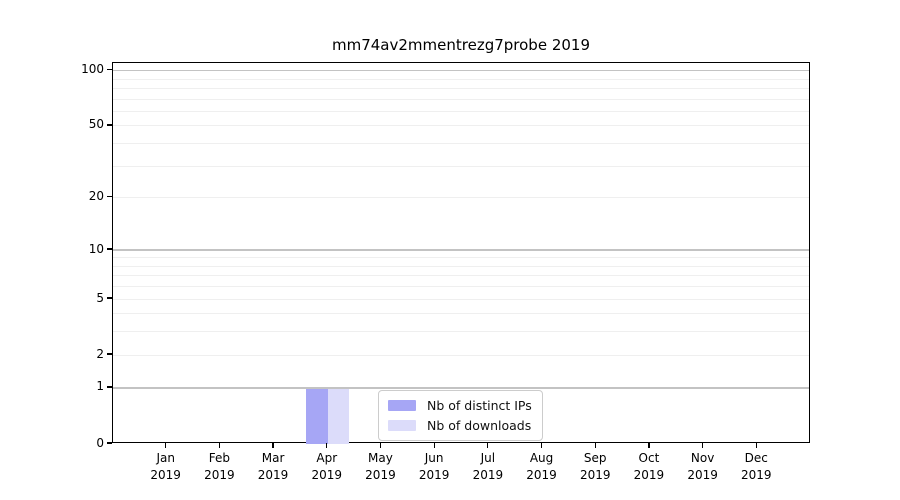 Image resolution: width=900 pixels, height=500 pixels. Describe the element at coordinates (703, 467) in the screenshot. I see `x-tick-label-nov: Nov 2019` at that location.